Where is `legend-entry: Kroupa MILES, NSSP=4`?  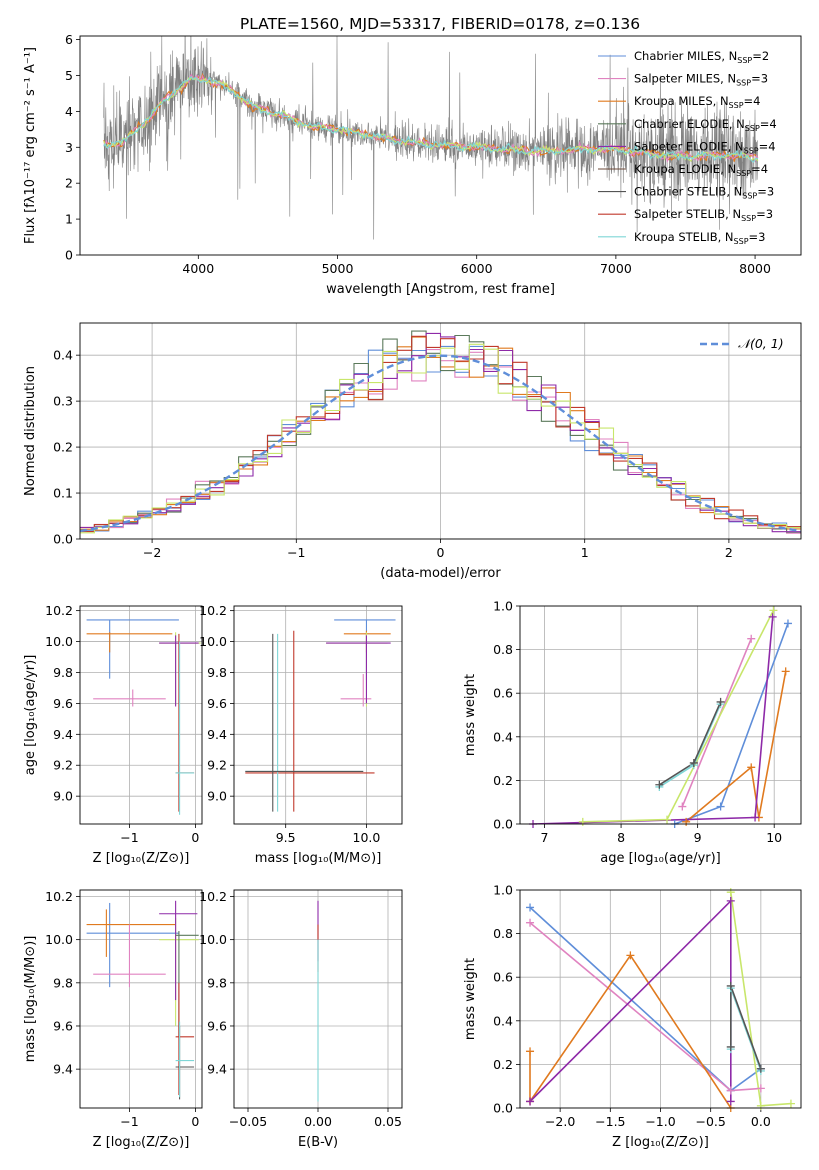 legend-entry: Kroupa MILES, NSSP=4 is located at coordinates (697, 102).